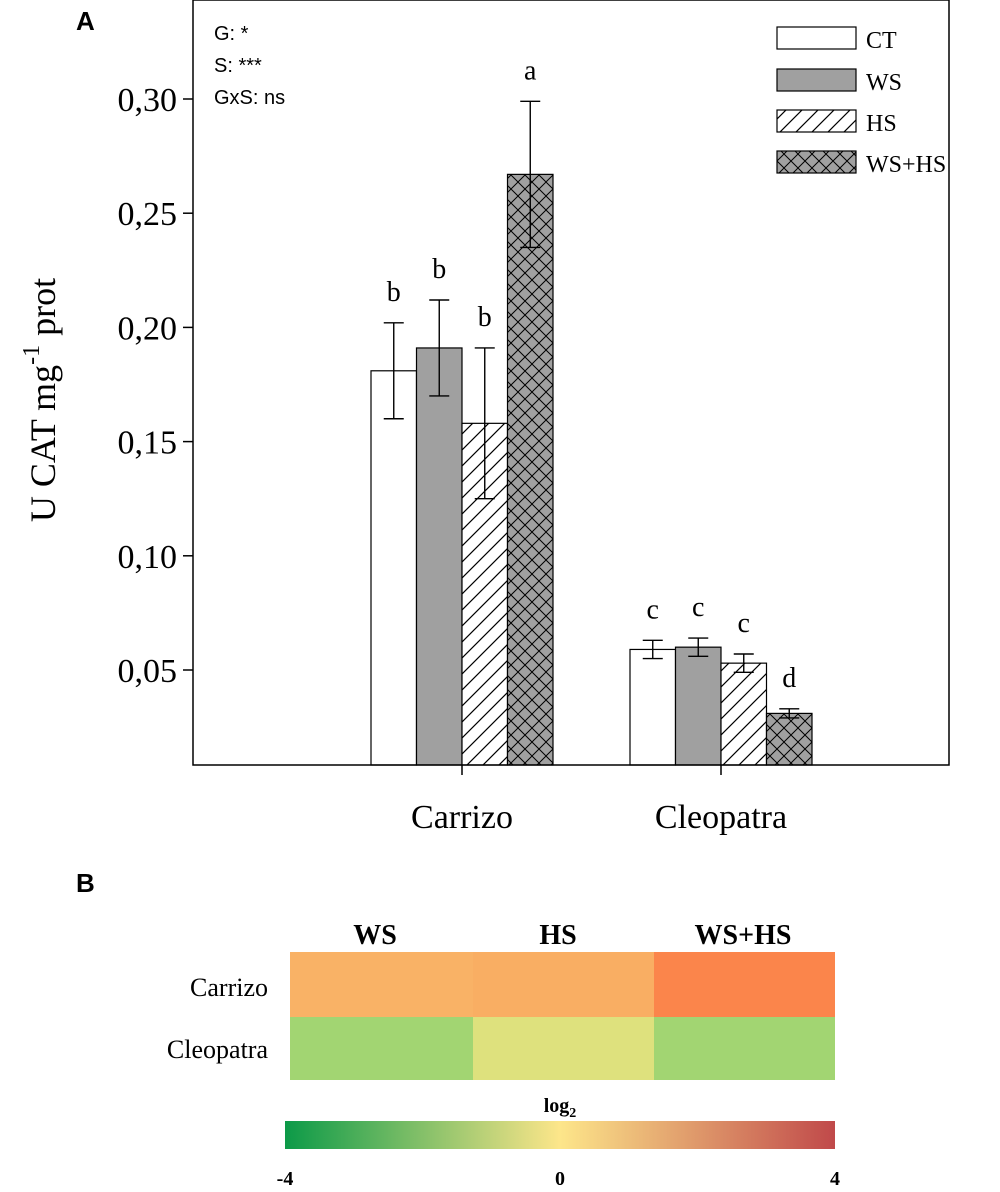 Image resolution: width=1000 pixels, height=1192 pixels. Describe the element at coordinates (394, 568) in the screenshot. I see `bar-ct-carrizo` at that location.